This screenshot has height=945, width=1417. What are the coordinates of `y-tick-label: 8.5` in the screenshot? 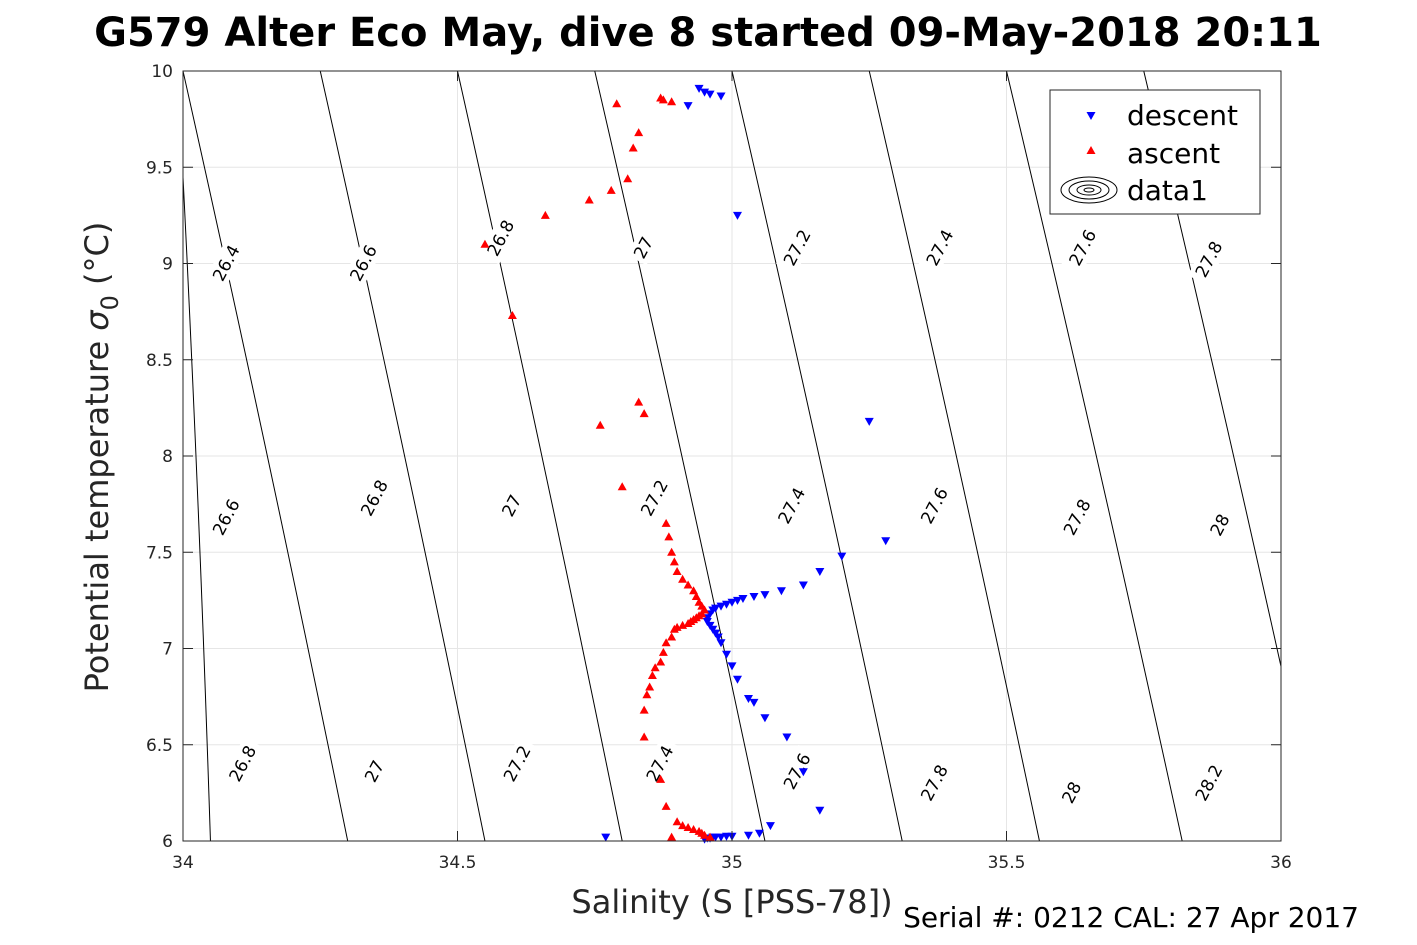 It's located at (159, 361).